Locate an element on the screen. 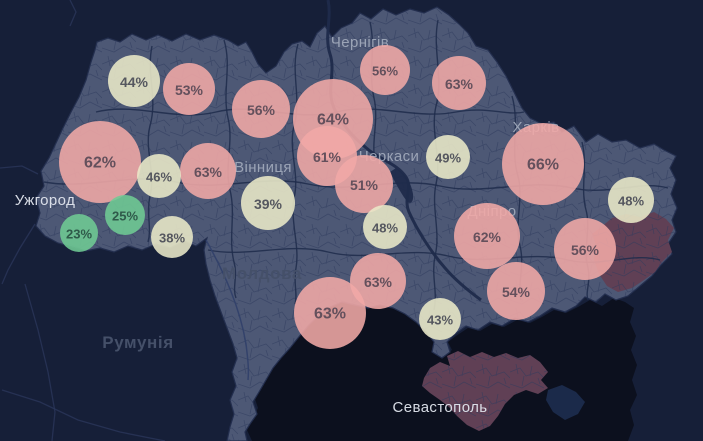 The height and width of the screenshot is (441, 703). map-bubble: 44% is located at coordinates (134, 81).